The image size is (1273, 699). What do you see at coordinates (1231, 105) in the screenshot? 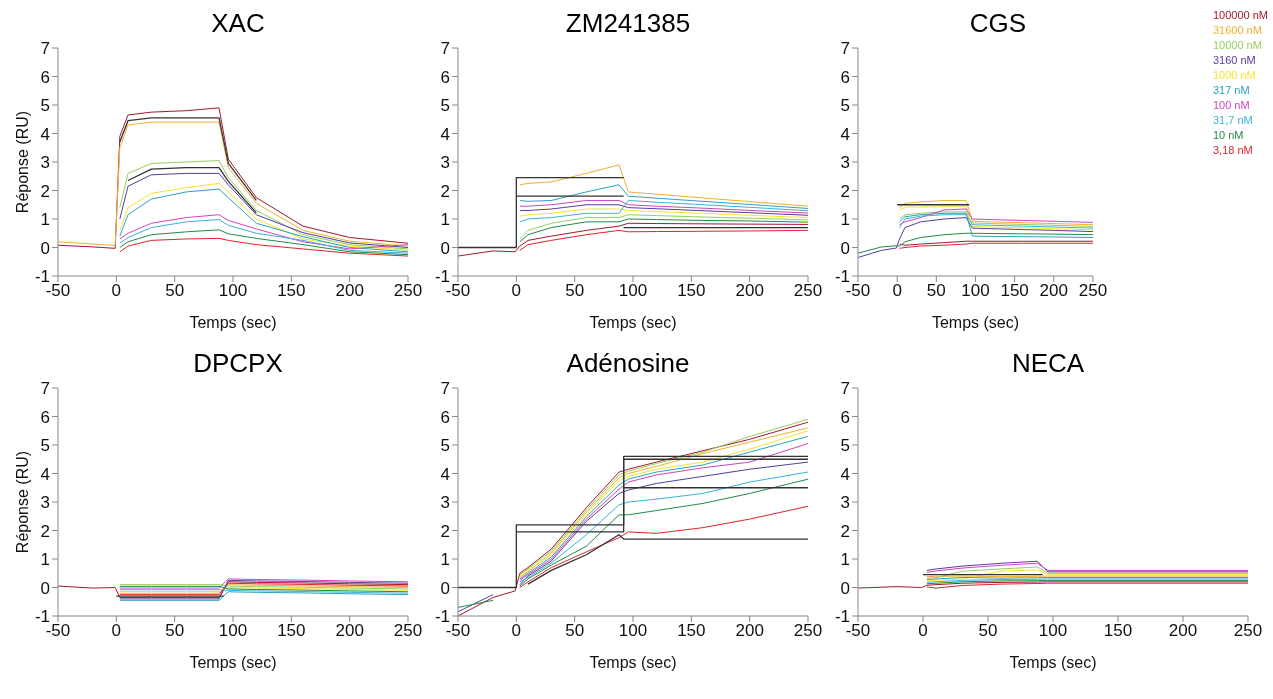
I see `text: 100 nM` at bounding box center [1231, 105].